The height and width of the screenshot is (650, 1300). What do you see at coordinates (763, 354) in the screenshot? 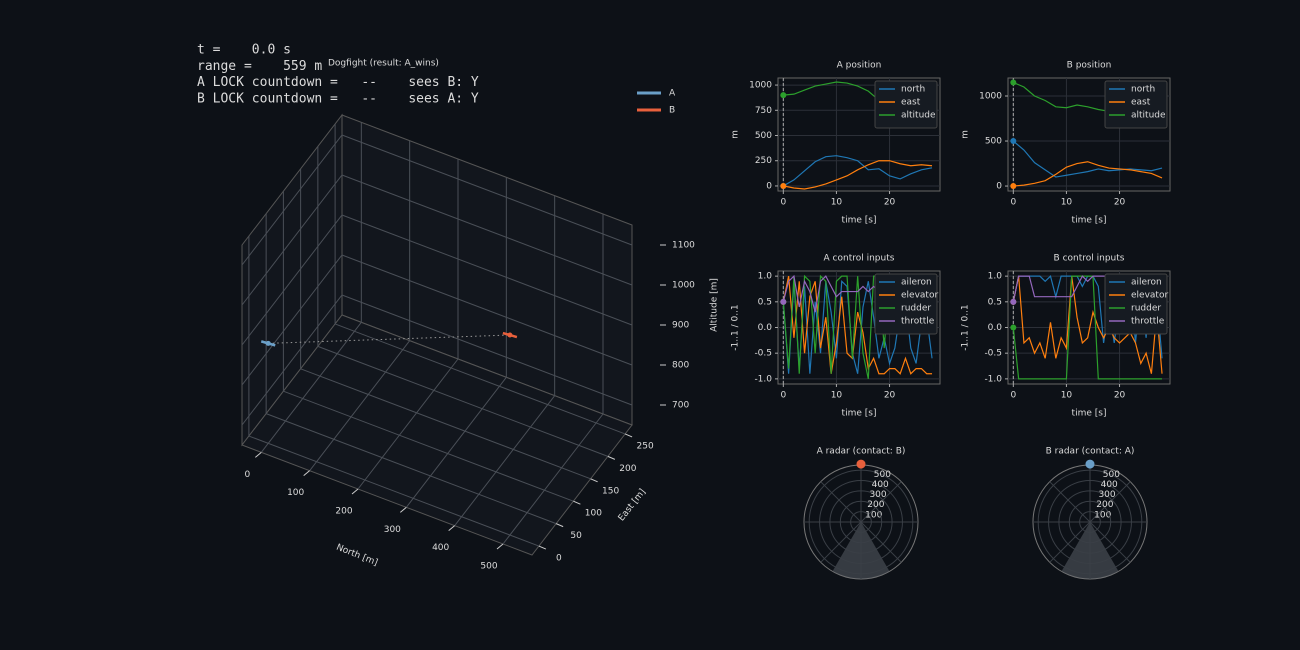
I see `y-tick-label: -0.5` at bounding box center [763, 354].